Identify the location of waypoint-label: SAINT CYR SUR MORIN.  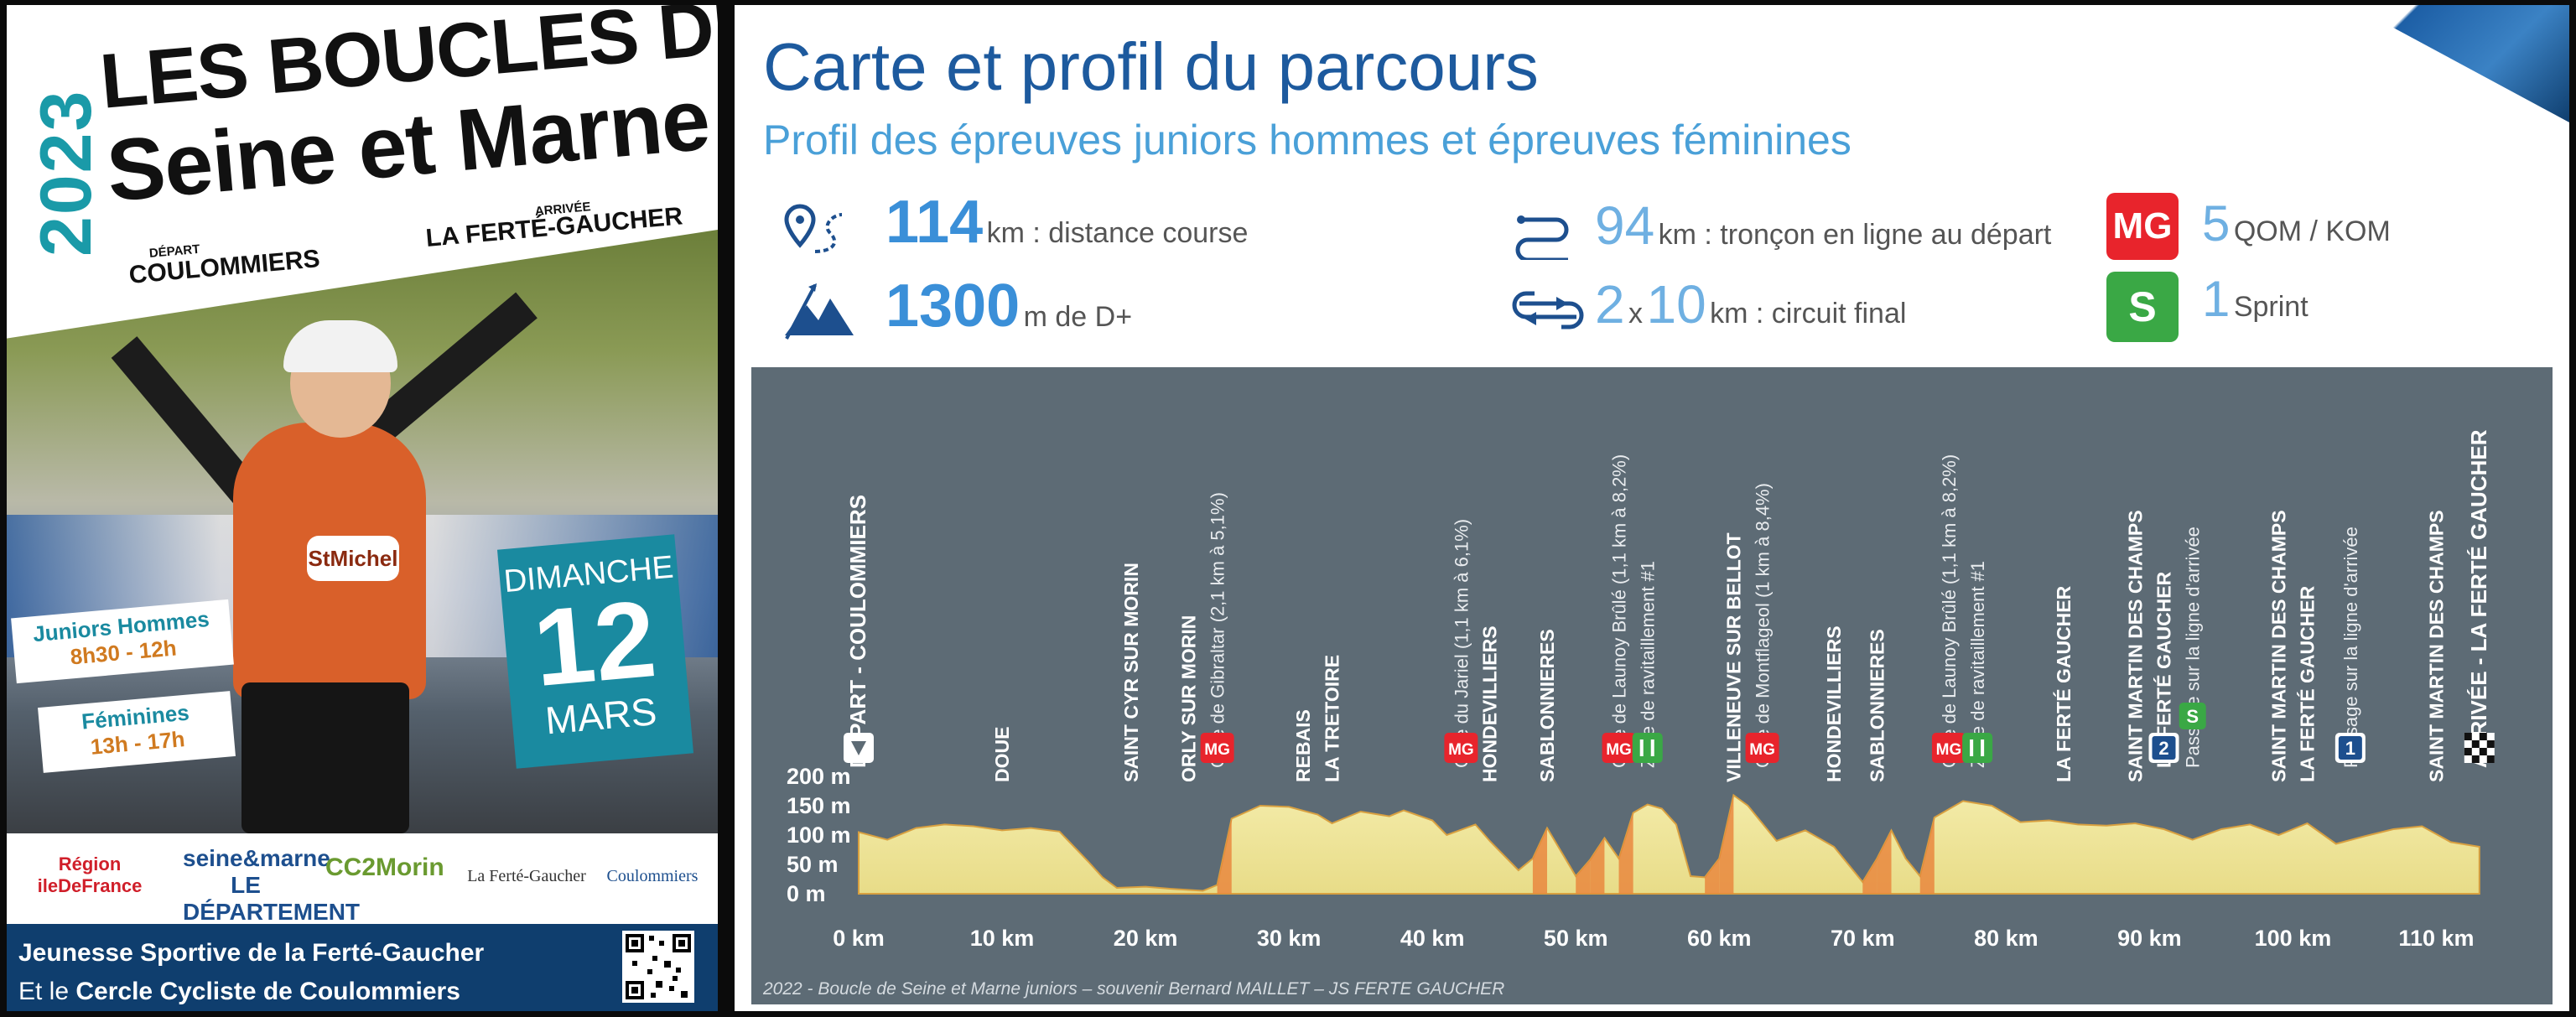
(1131, 672).